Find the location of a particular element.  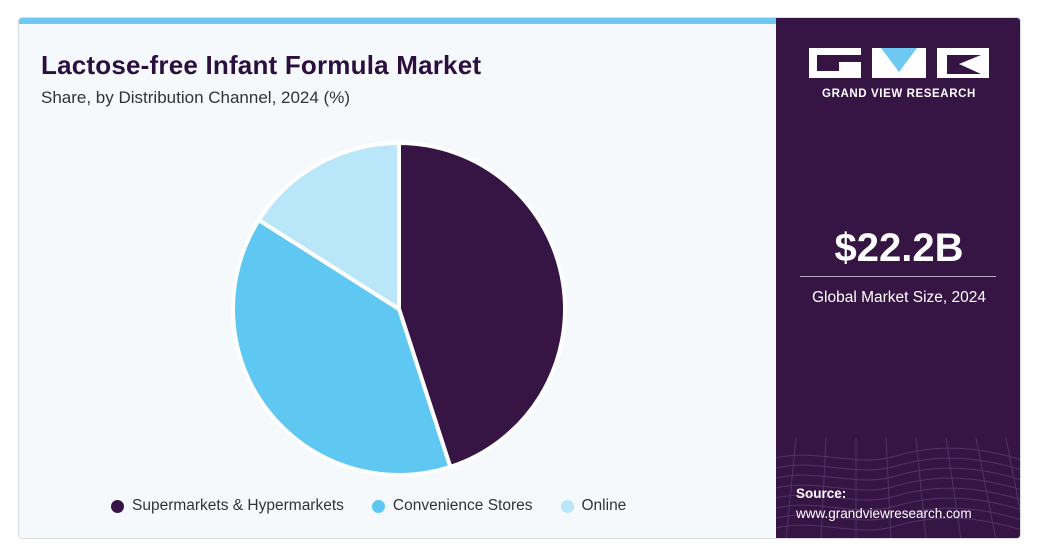

gvr-logo-icon is located at coordinates (899, 63).